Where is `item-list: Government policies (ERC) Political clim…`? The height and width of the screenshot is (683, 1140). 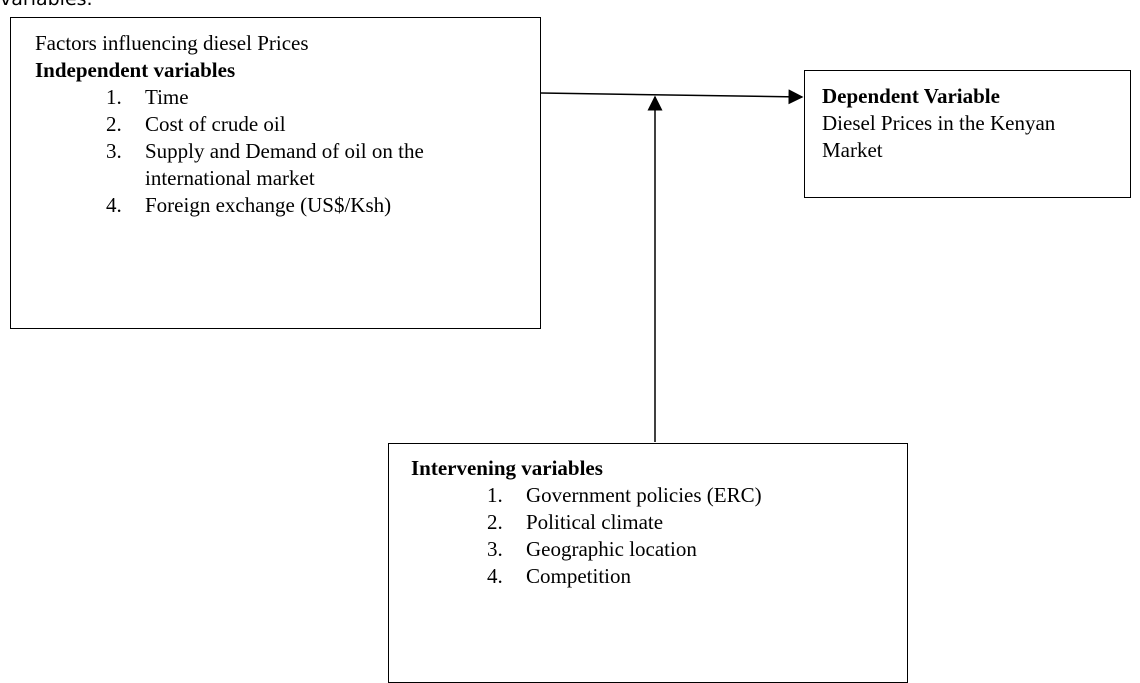
item-list: Government policies (ERC) Political clim… is located at coordinates (659, 536).